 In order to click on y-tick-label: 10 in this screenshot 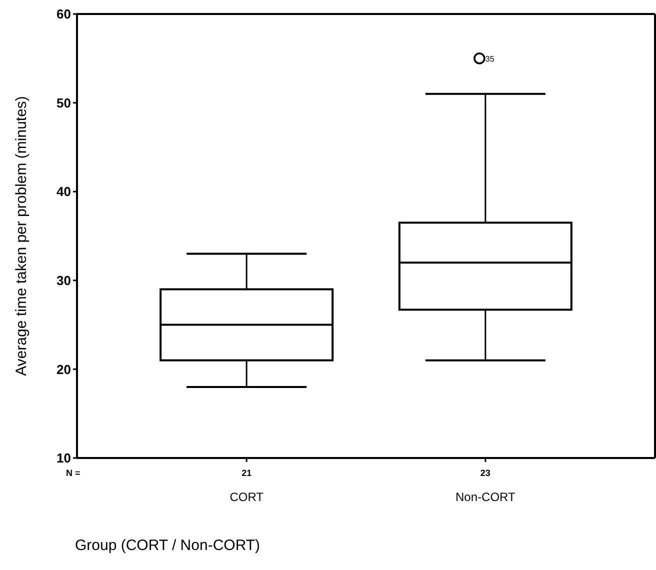, I will do `click(63, 458)`.